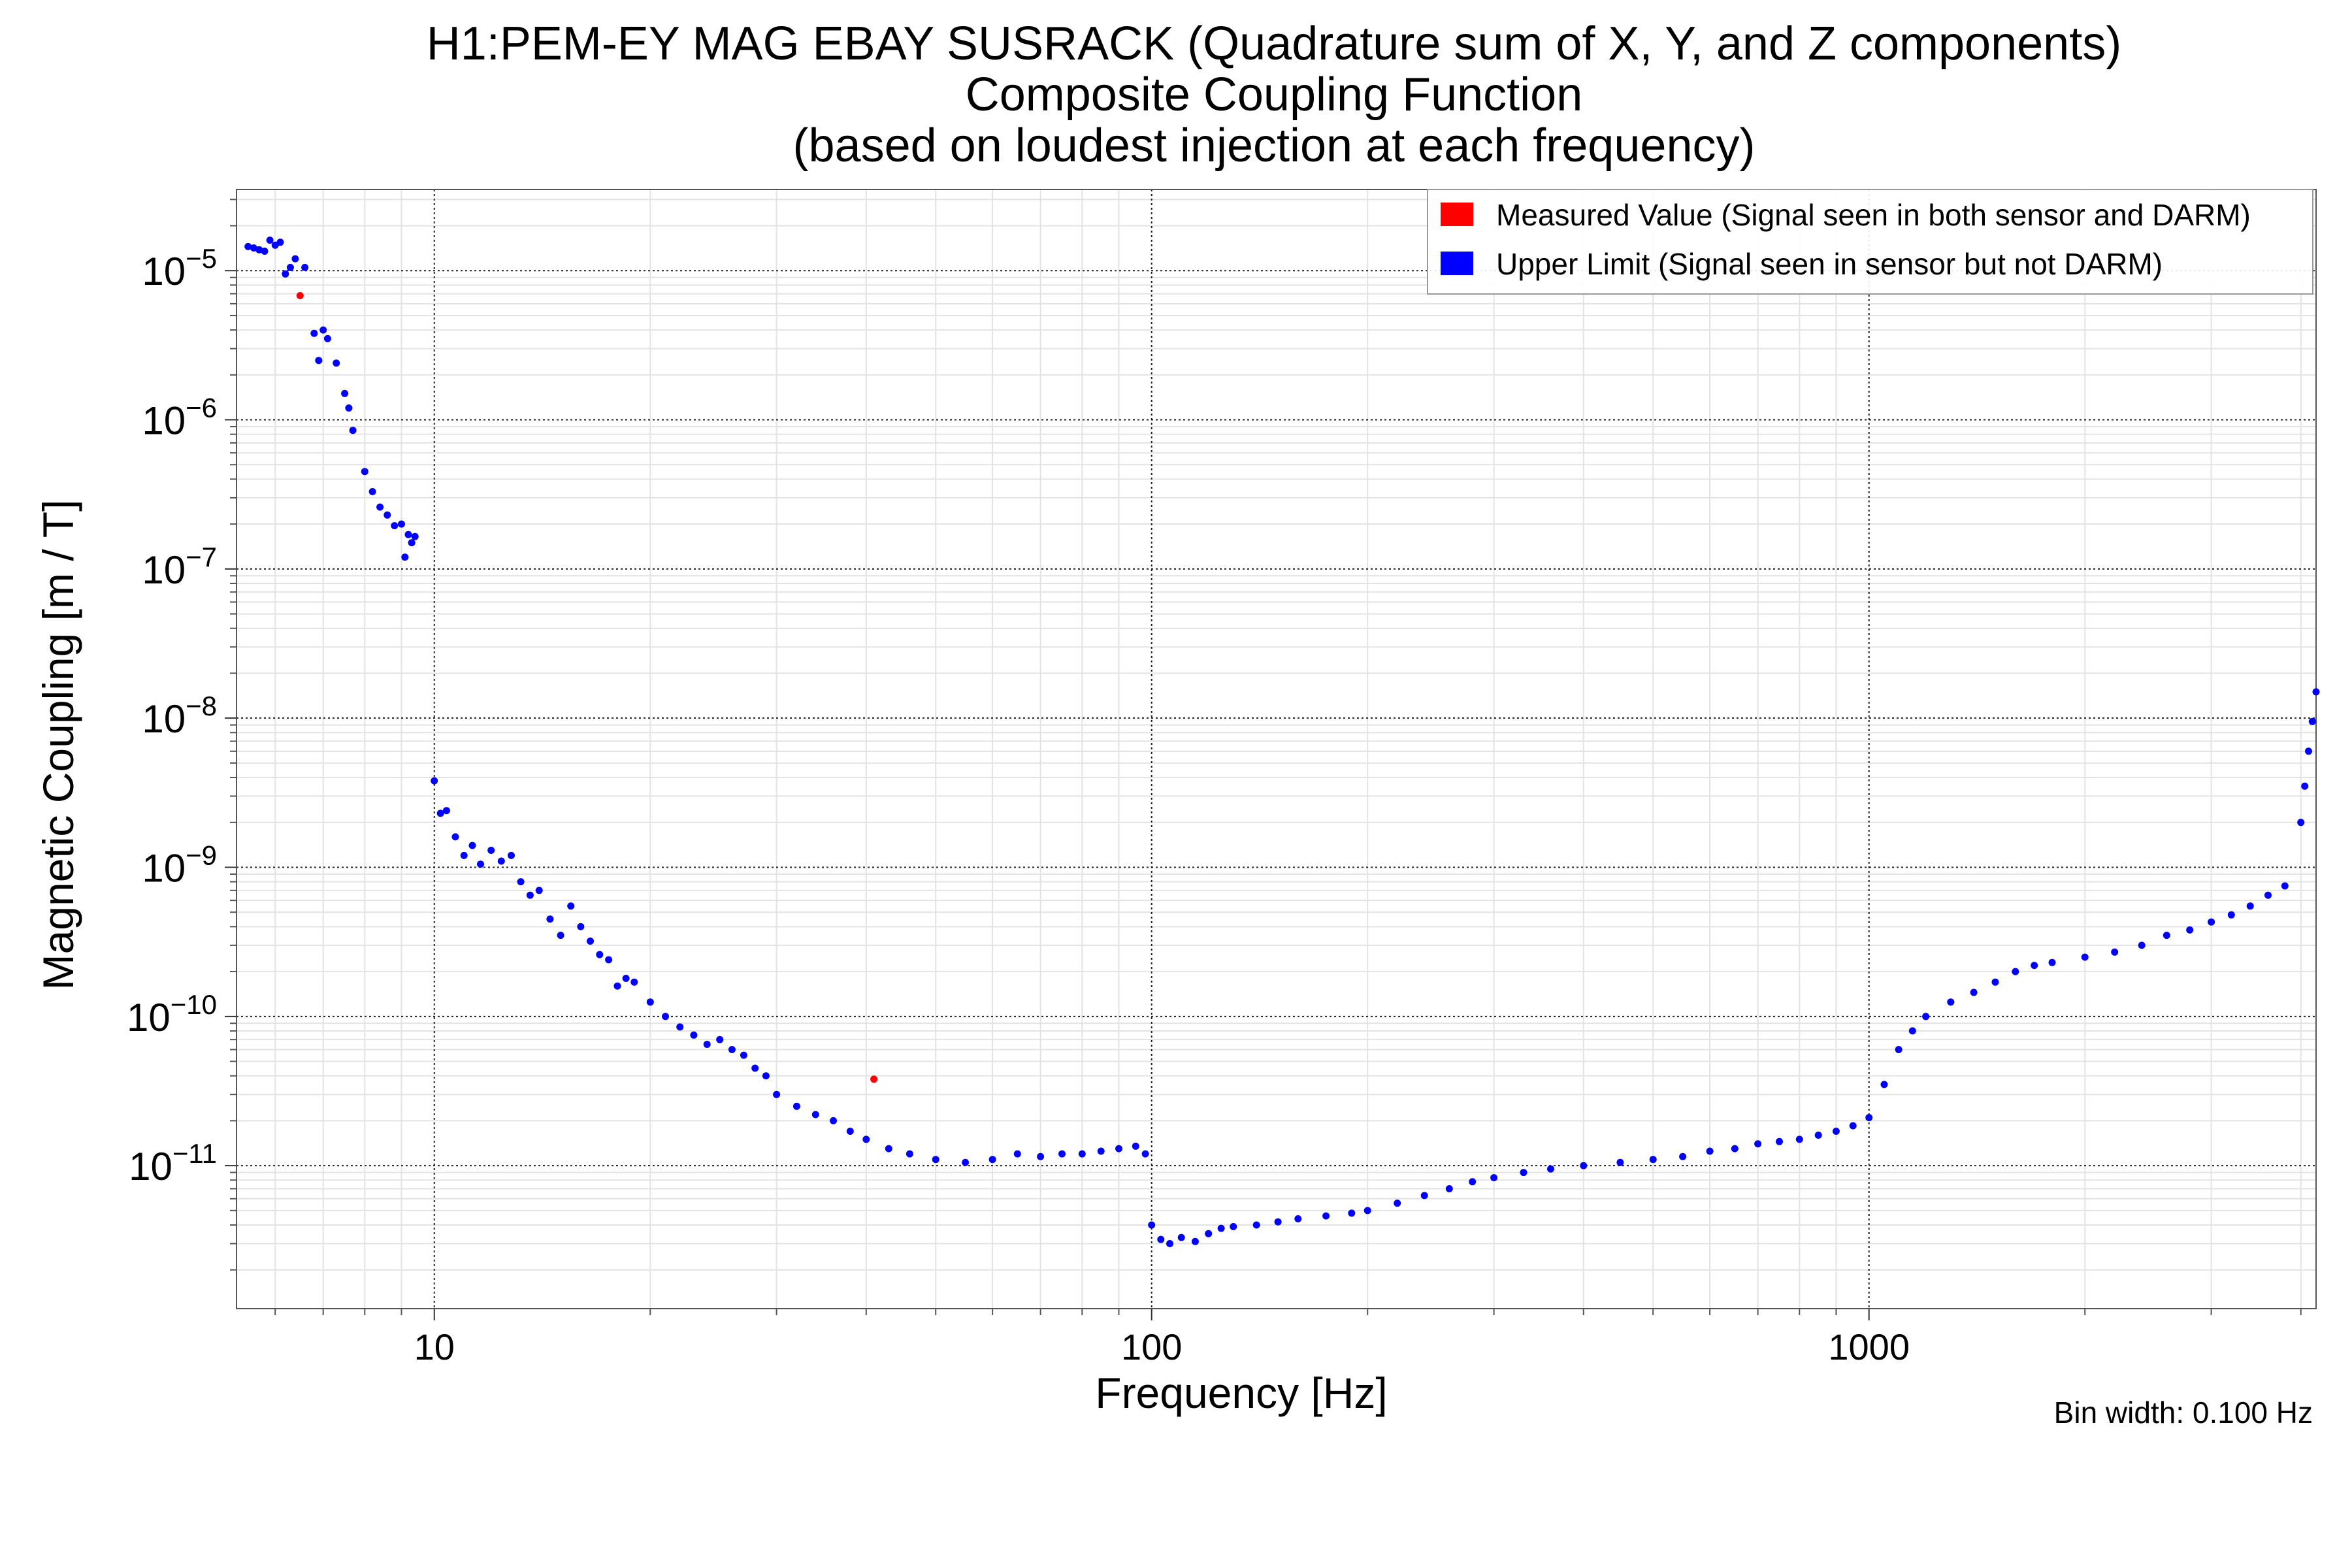 This screenshot has width=2352, height=1568. What do you see at coordinates (173, 1163) in the screenshot?
I see `y-tick-label: 10⁻¹¹` at bounding box center [173, 1163].